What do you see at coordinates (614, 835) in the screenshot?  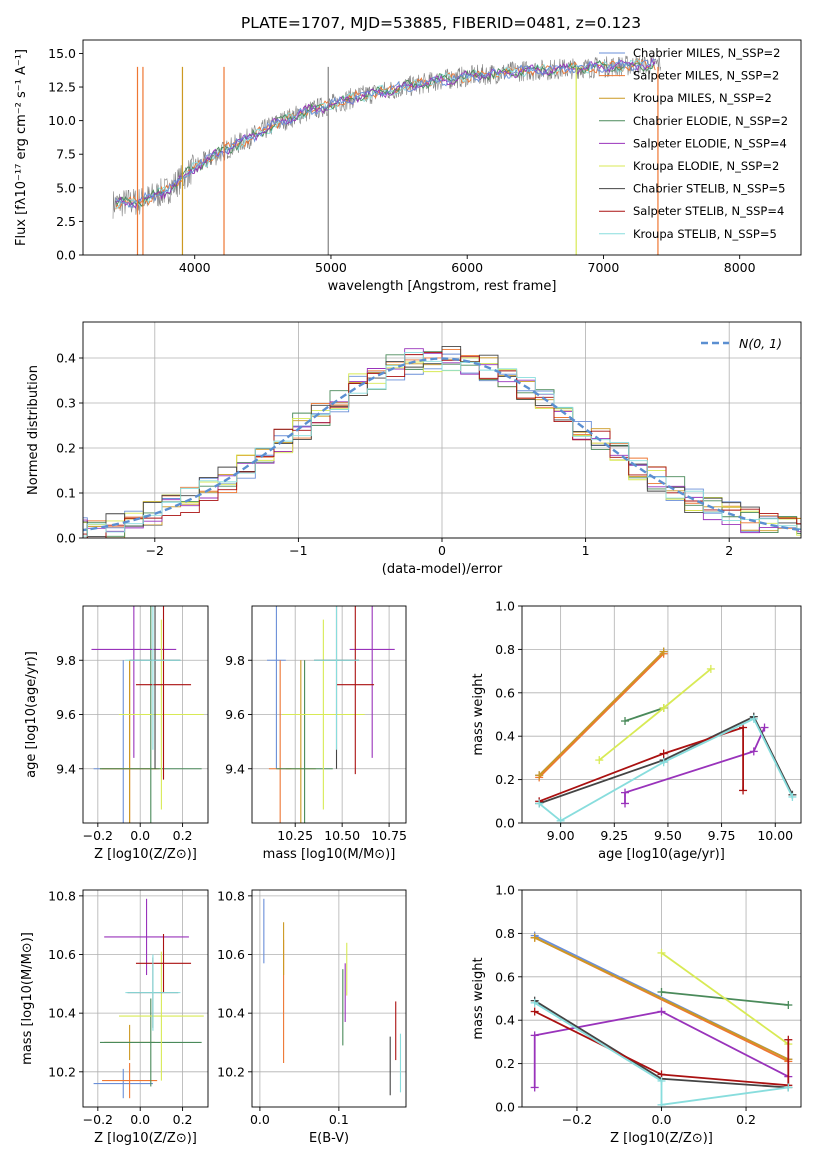 I see `x-tick-label: 9.25` at bounding box center [614, 835].